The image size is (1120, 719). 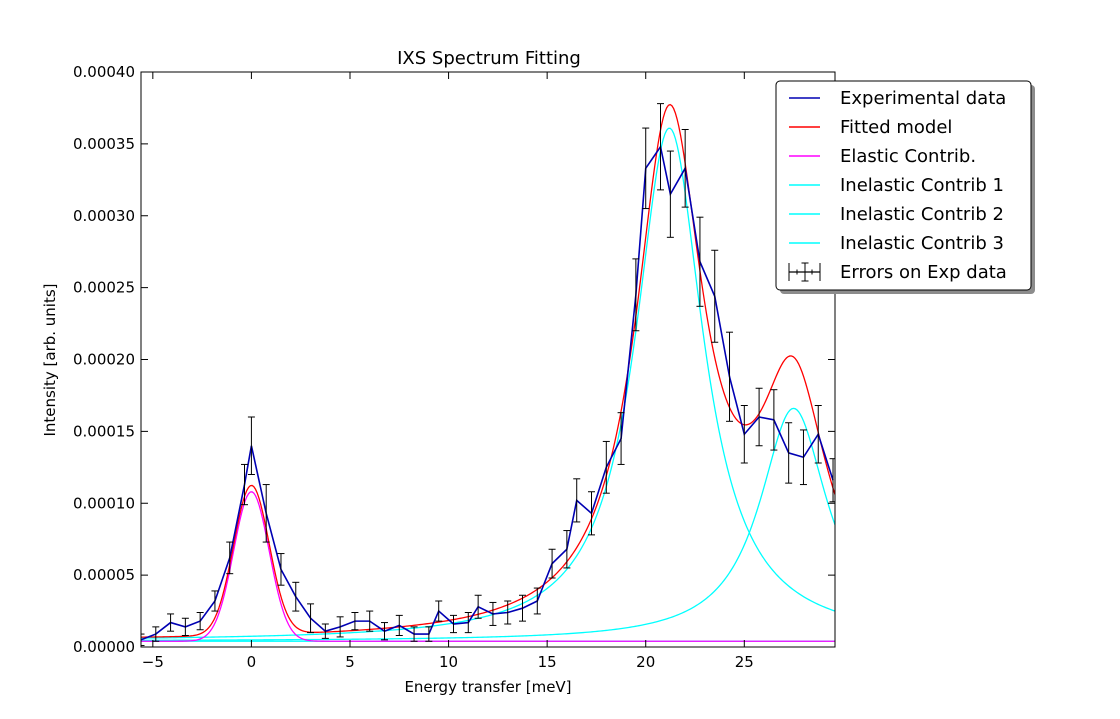 I want to click on legend-item-experimental-data: Experimental data, so click(x=897, y=98).